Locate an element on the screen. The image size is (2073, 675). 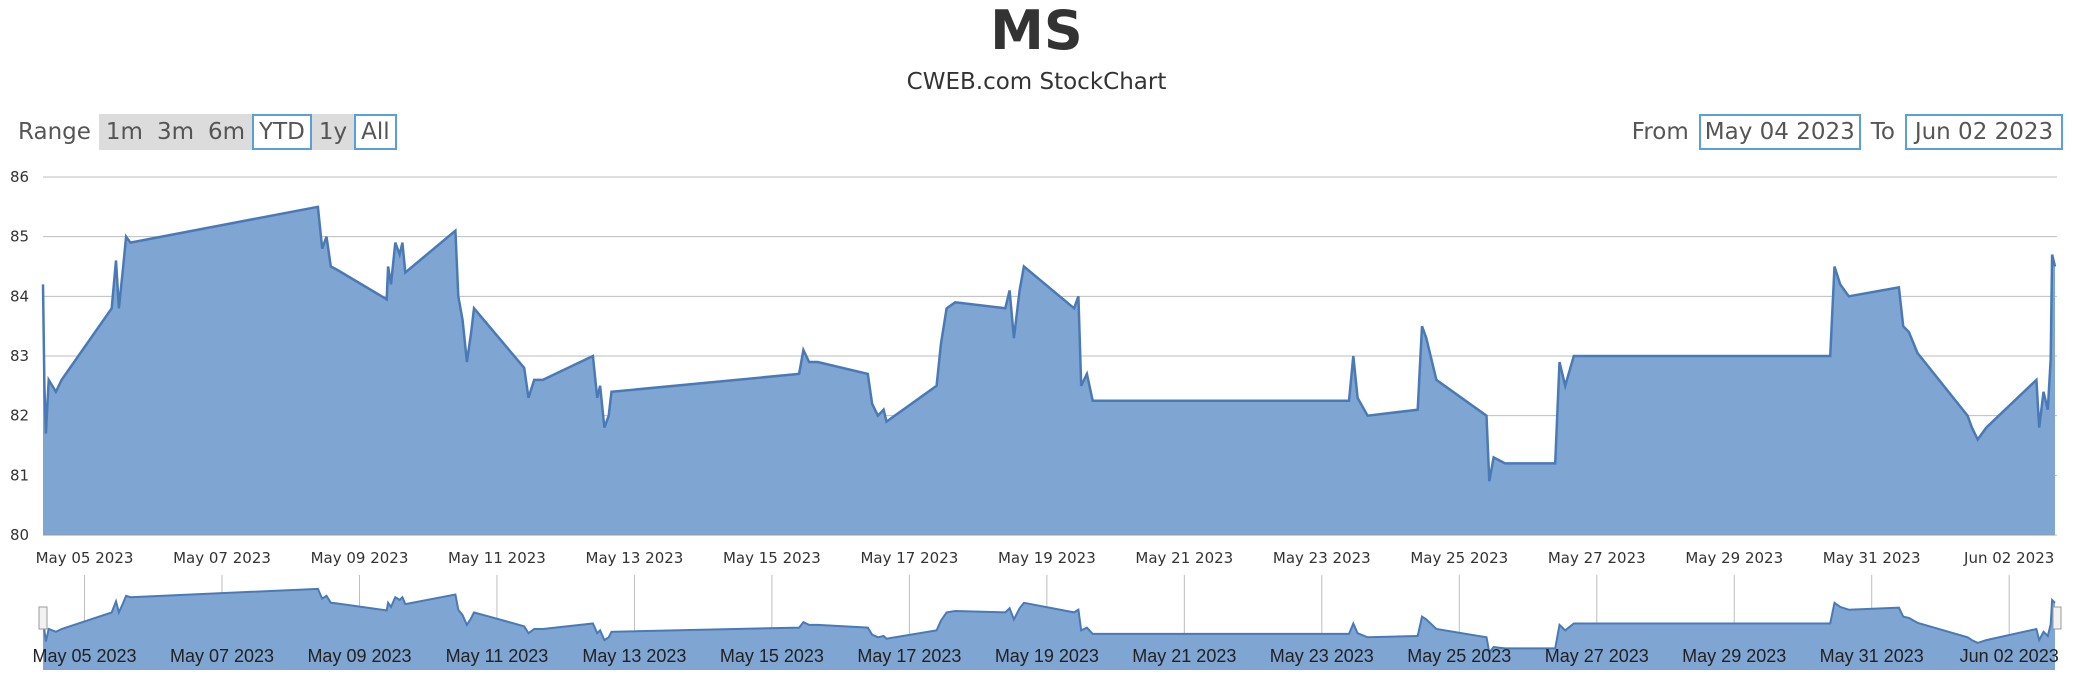
navigator-tick-label: May 11 2023 is located at coordinates (497, 656).